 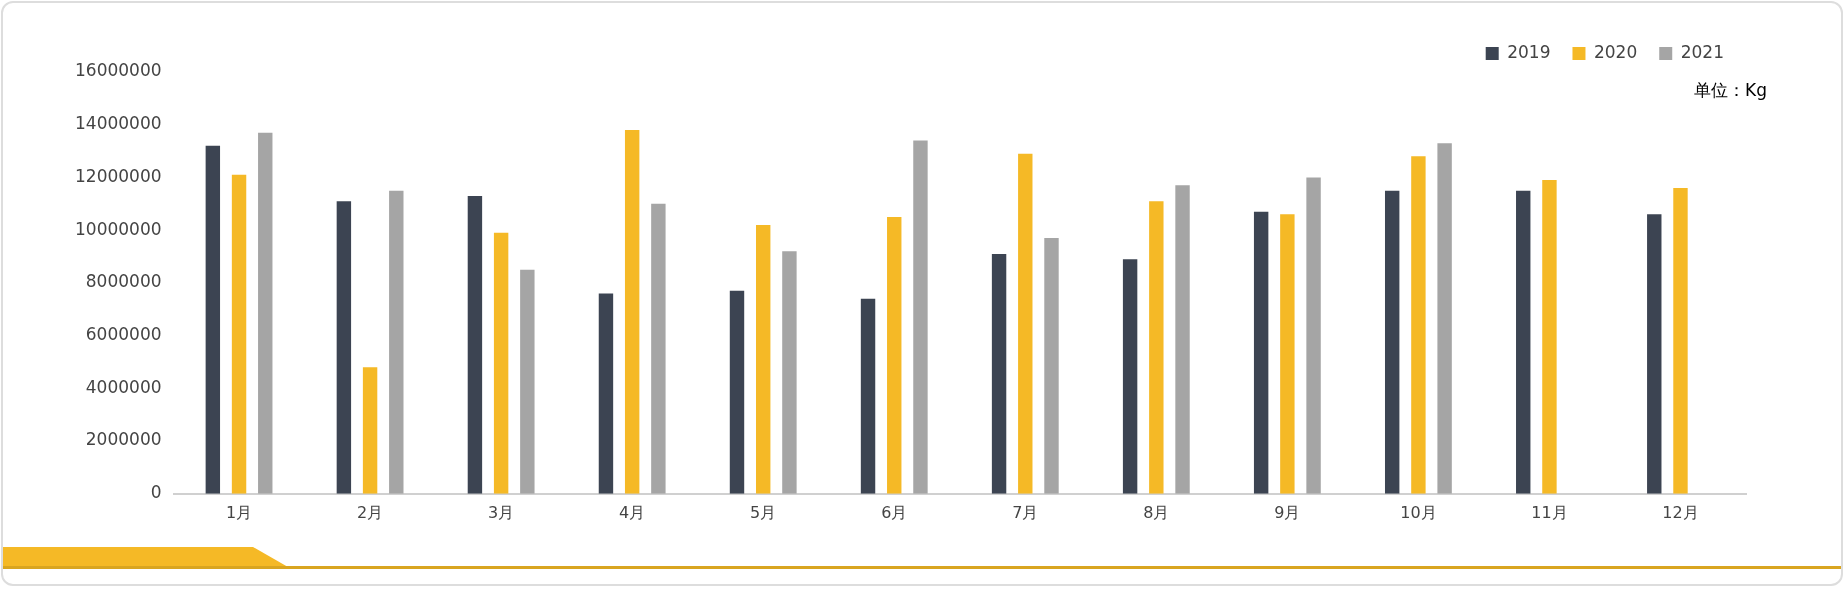 I want to click on y-tick-label: 16000000, so click(x=118, y=70).